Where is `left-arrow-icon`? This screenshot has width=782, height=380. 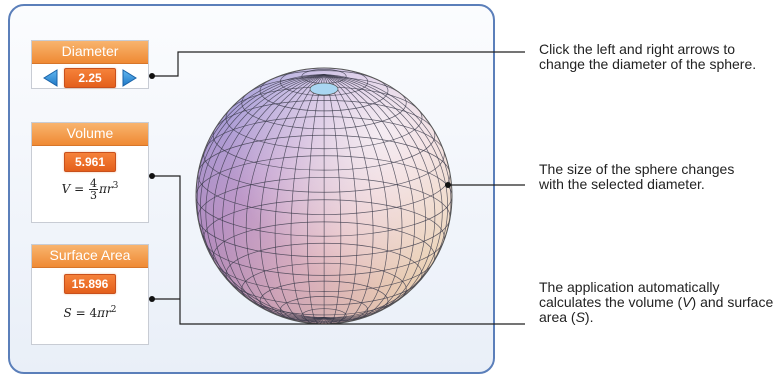 left-arrow-icon is located at coordinates (50, 78).